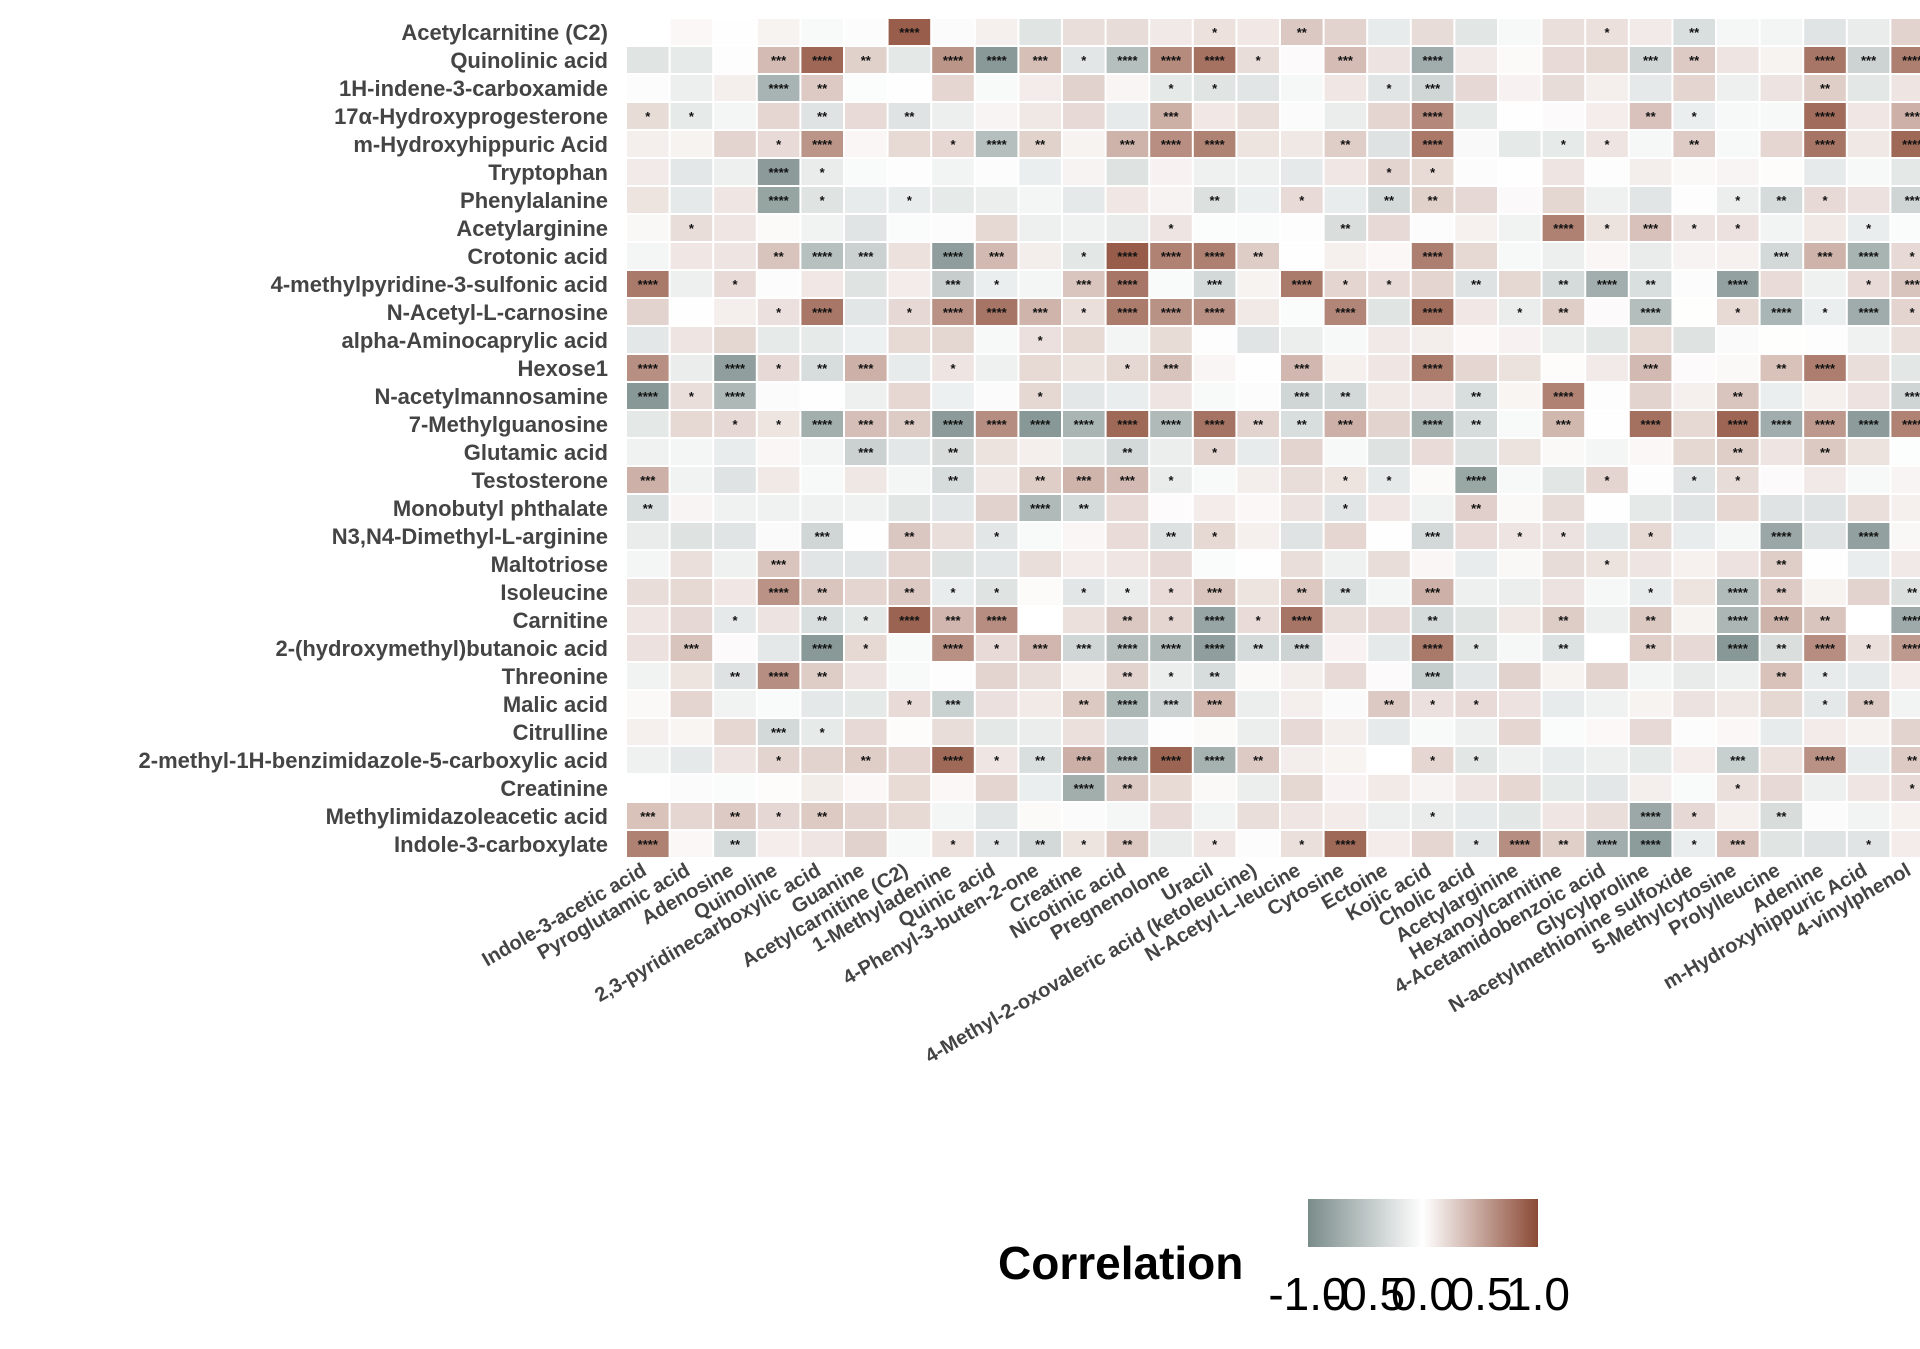 The image size is (1920, 1349). Describe the element at coordinates (532, 228) in the screenshot. I see `row-label: Acetylarginine` at that location.